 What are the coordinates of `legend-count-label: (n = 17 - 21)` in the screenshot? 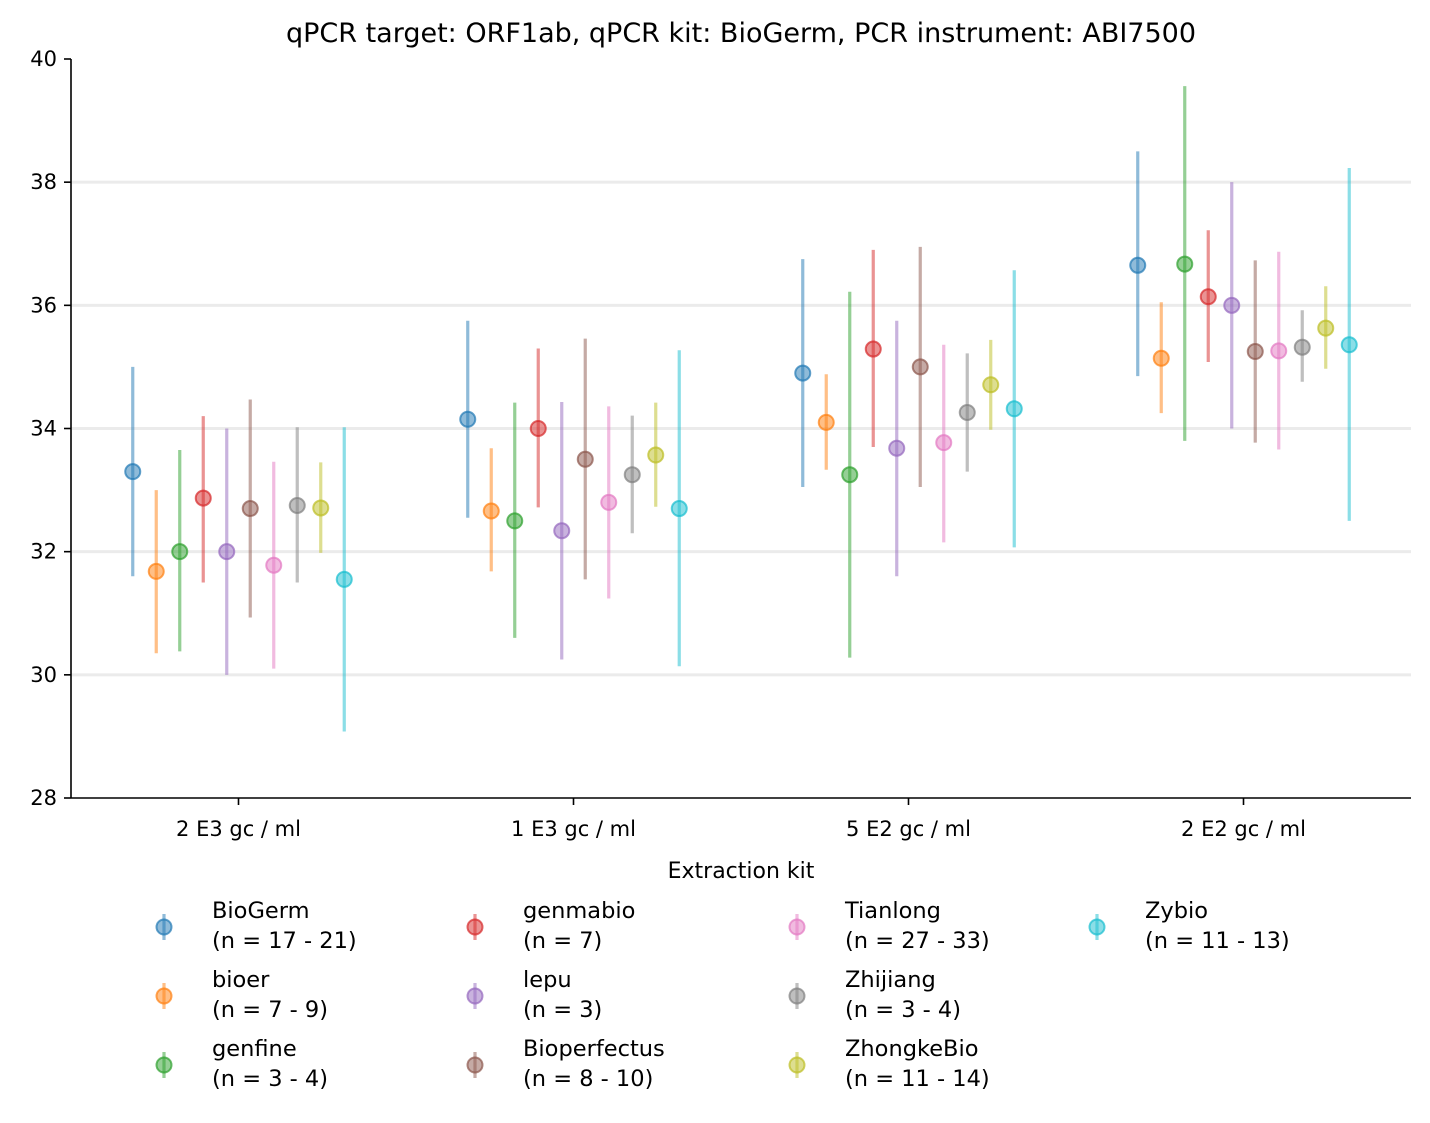 It's located at (284, 941).